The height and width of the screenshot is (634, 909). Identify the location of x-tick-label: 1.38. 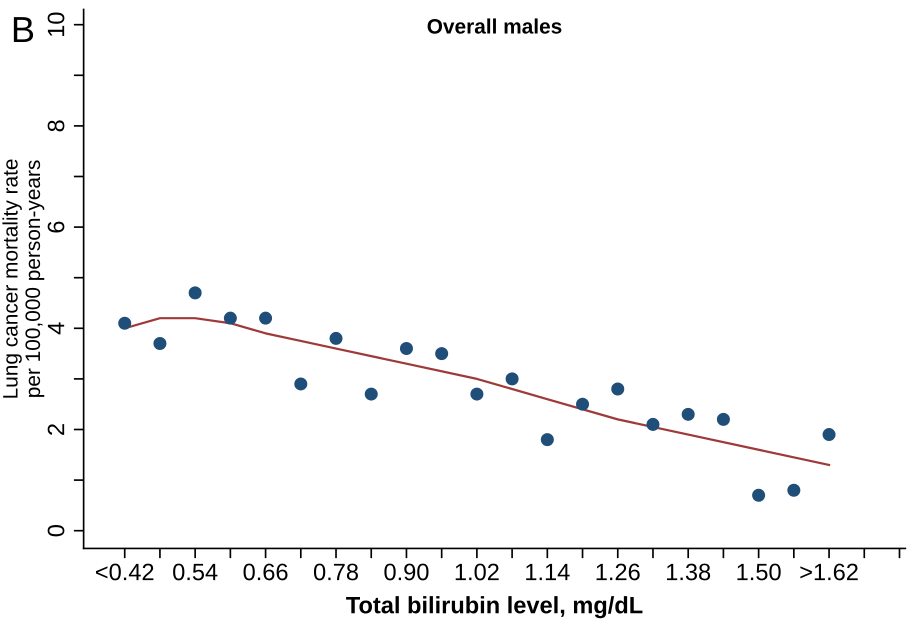
(688, 572).